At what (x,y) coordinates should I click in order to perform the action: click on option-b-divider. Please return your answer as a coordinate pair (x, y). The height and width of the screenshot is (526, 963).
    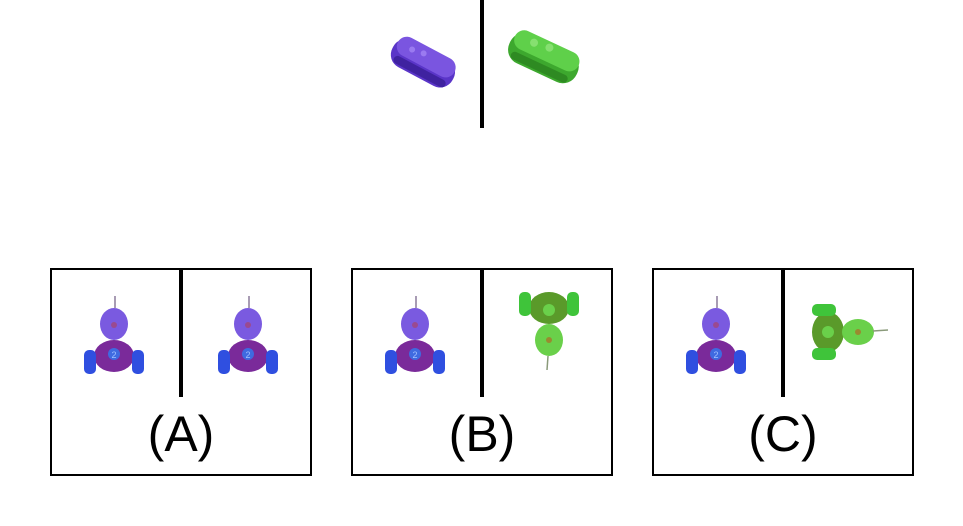
    Looking at the image, I should click on (482, 333).